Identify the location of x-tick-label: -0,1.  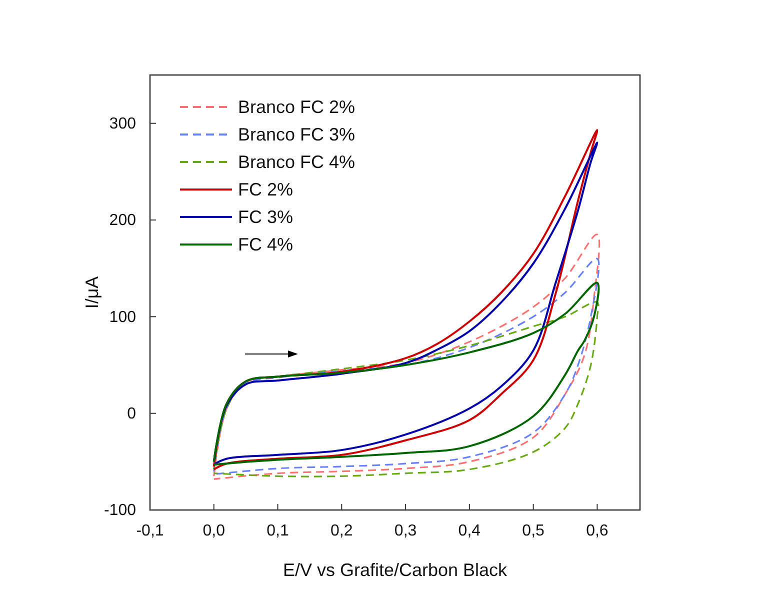
(150, 531).